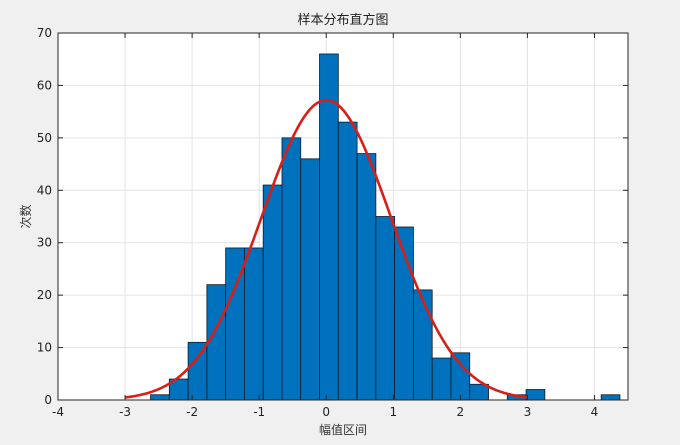 The image size is (680, 445). I want to click on x-tick-label: 4, so click(595, 412).